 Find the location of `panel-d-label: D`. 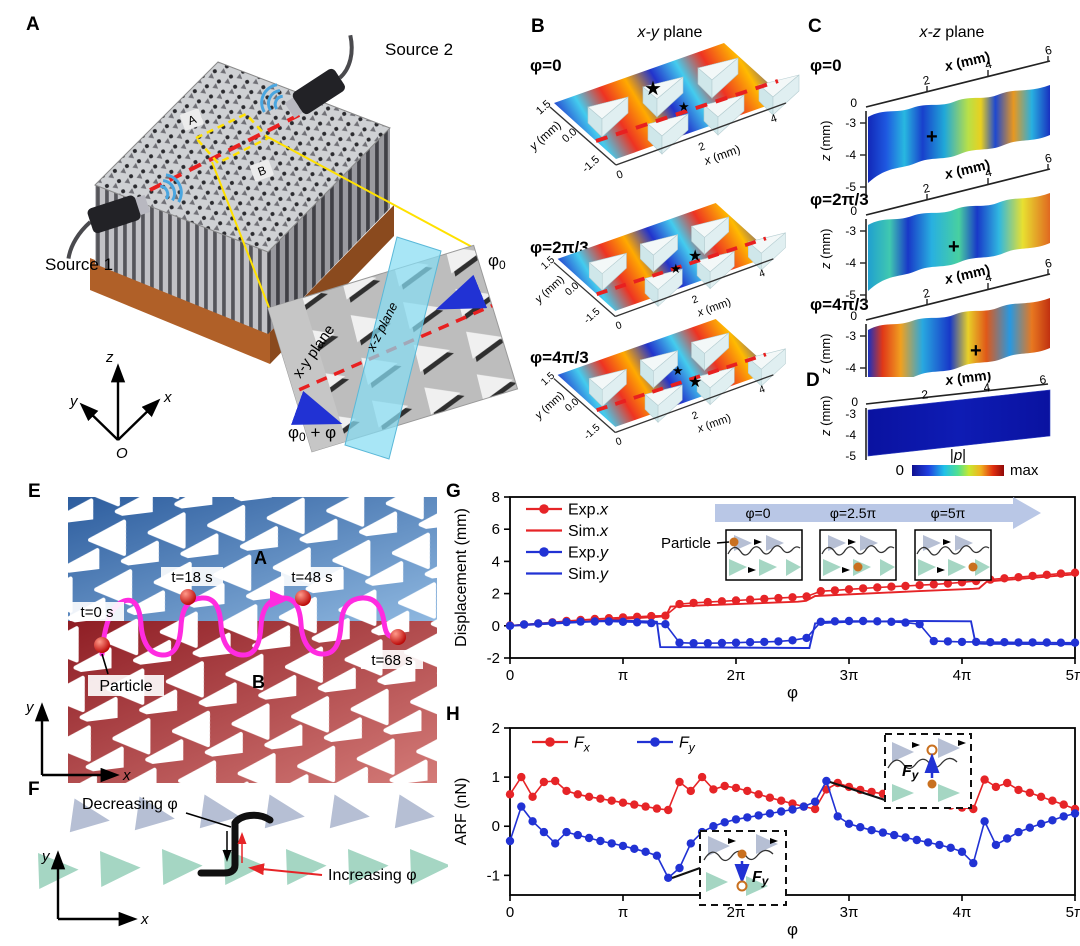

panel-d-label: D is located at coordinates (813, 380).